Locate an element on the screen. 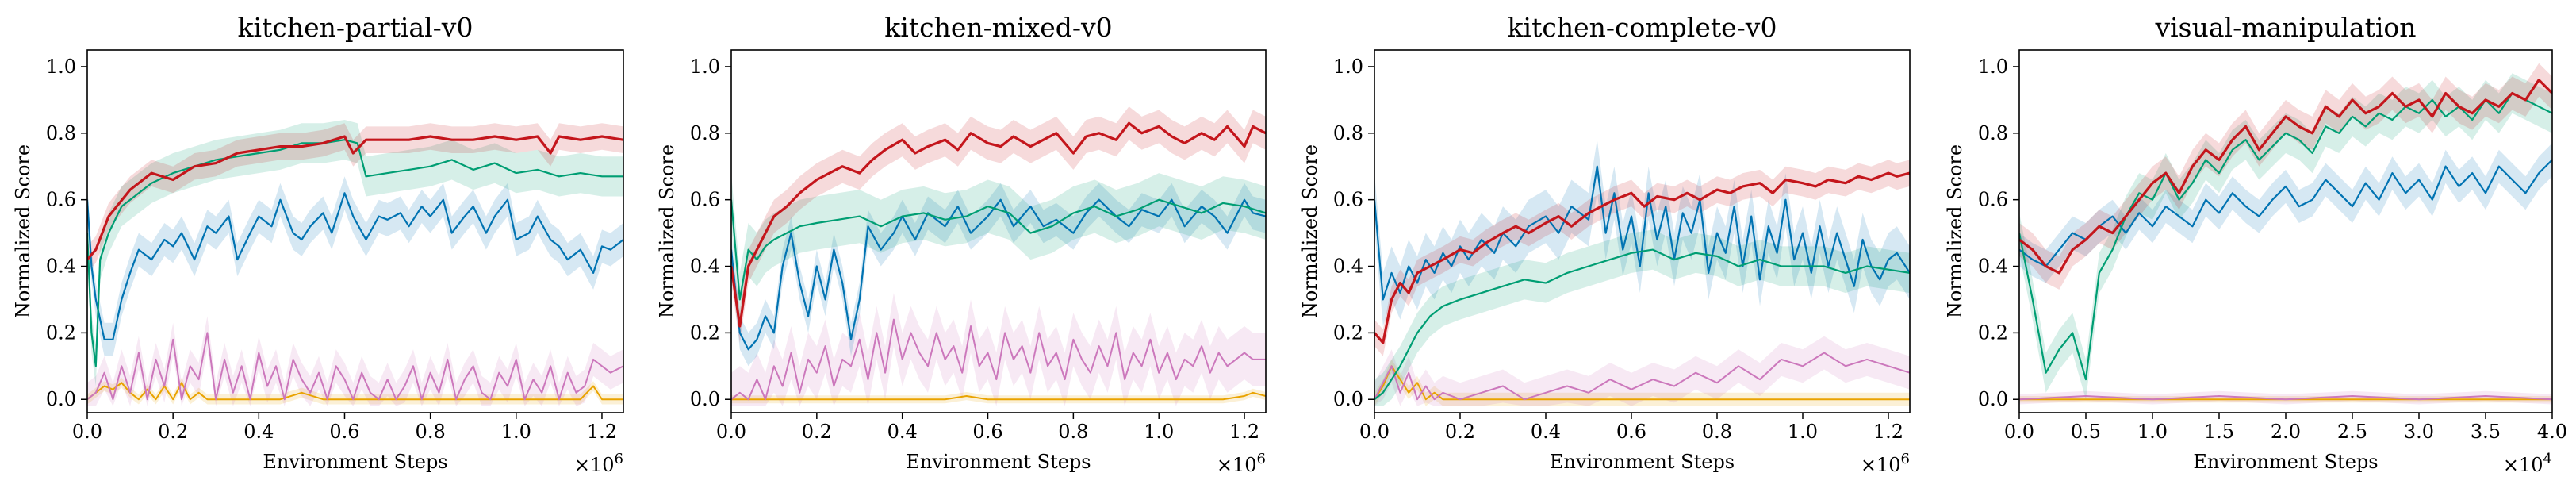  x-tick-label: 2.5 is located at coordinates (2352, 432).